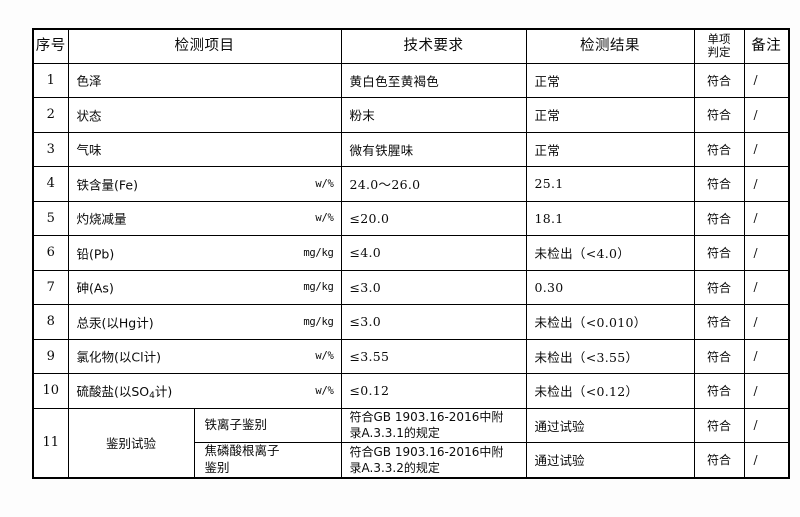 This screenshot has height=517, width=800. I want to click on header-judgement-line1: 单项, so click(719, 39).